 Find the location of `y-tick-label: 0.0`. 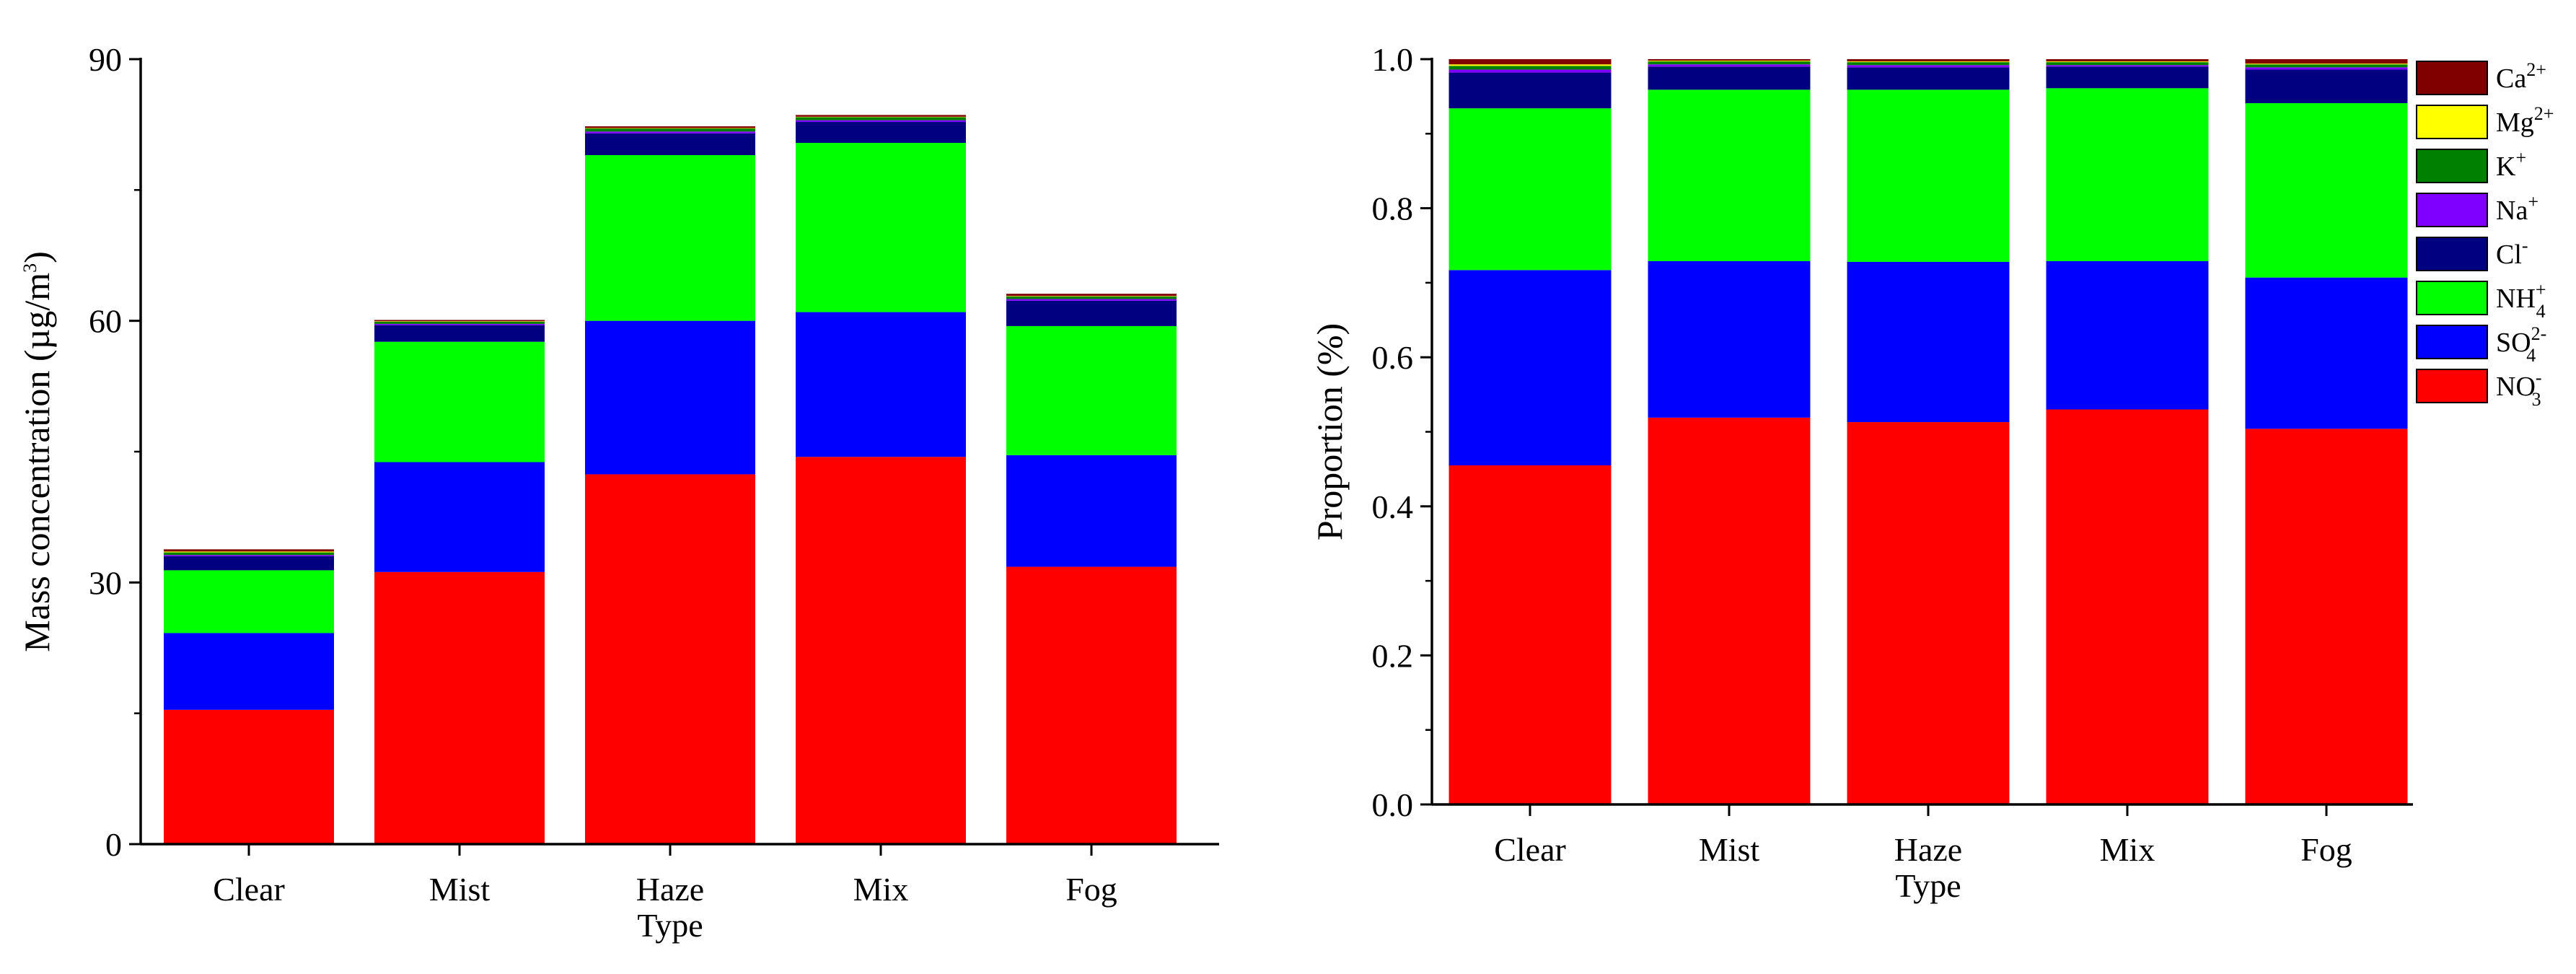

y-tick-label: 0.0 is located at coordinates (1393, 804).